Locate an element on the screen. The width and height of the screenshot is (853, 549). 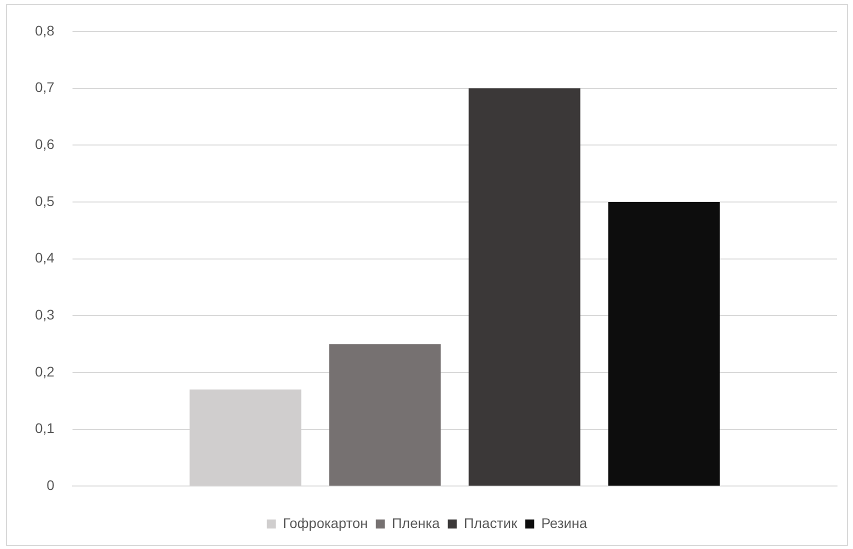
legend-label: Гофрокартон is located at coordinates (325, 522).